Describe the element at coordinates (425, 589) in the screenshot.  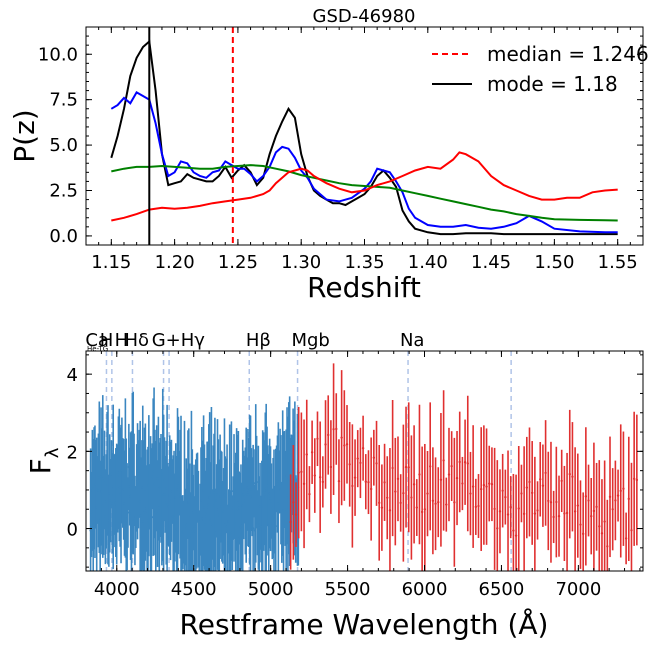
I see `spectrum-xtick-label: 6000` at that location.